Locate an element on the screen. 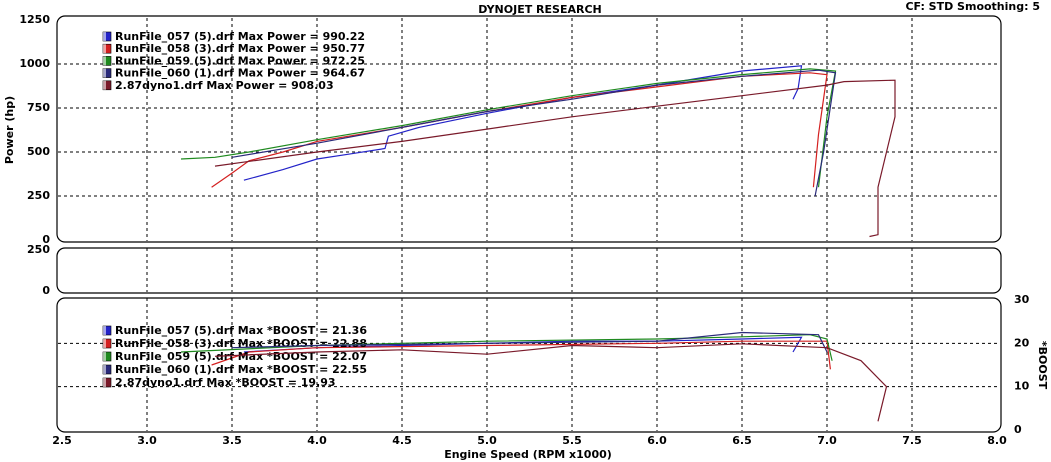  x-tick-label: 5.0 is located at coordinates (487, 440).